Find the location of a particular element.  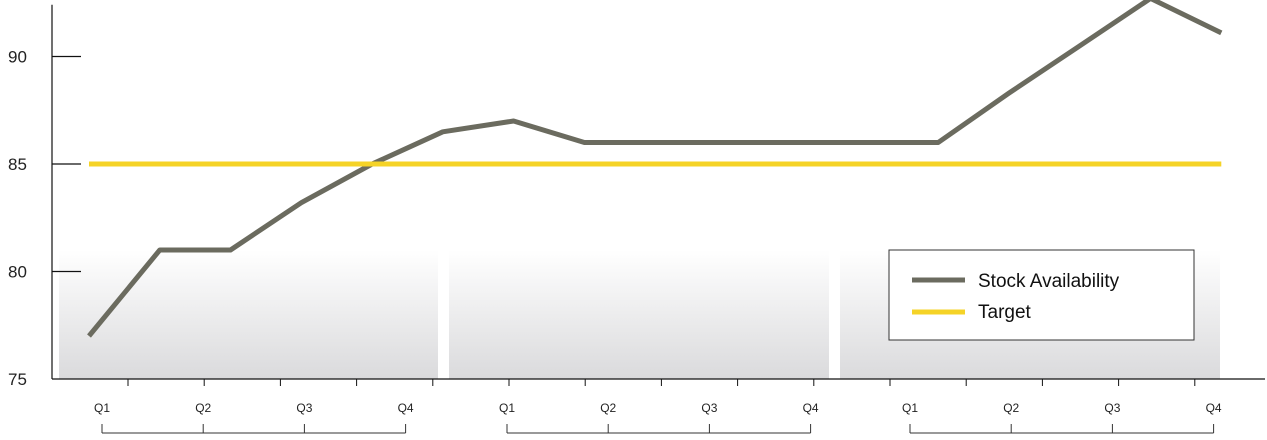

x-tick-label-12: Q4 is located at coordinates (1214, 408).